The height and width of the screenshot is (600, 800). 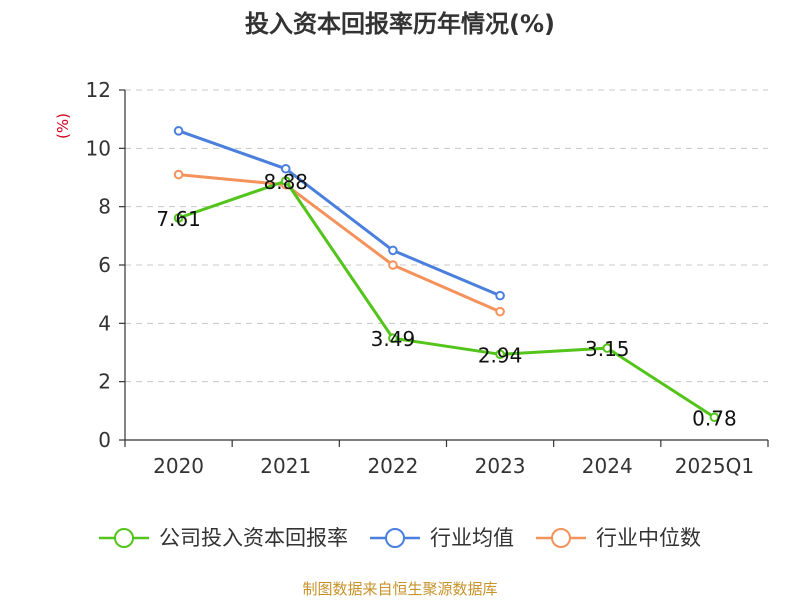 I want to click on data-label: 7.61, so click(x=178, y=219).